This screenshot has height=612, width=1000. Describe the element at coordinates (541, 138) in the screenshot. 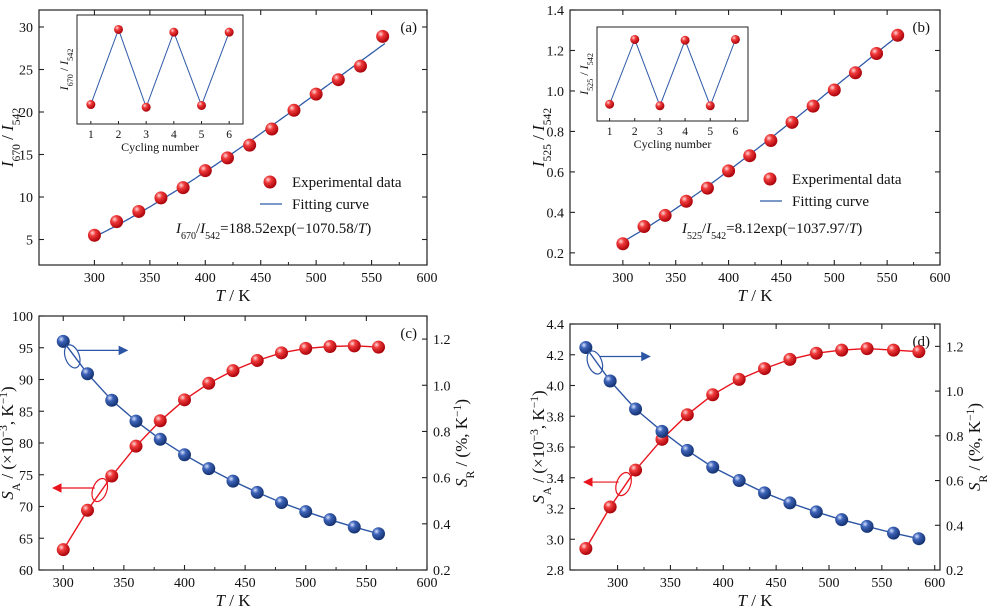

I see `y-axis-label: I525 / I542` at that location.